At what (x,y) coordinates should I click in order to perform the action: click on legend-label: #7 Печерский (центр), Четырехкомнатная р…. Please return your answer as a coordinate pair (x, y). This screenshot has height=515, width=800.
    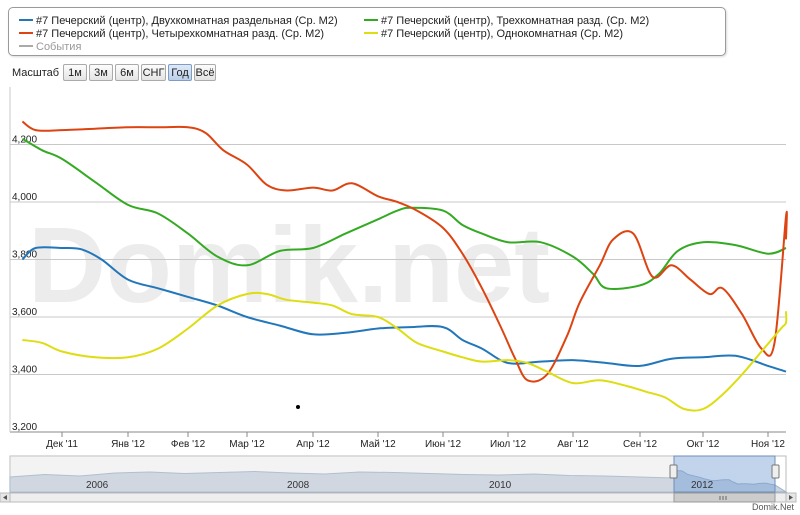
    Looking at the image, I should click on (180, 34).